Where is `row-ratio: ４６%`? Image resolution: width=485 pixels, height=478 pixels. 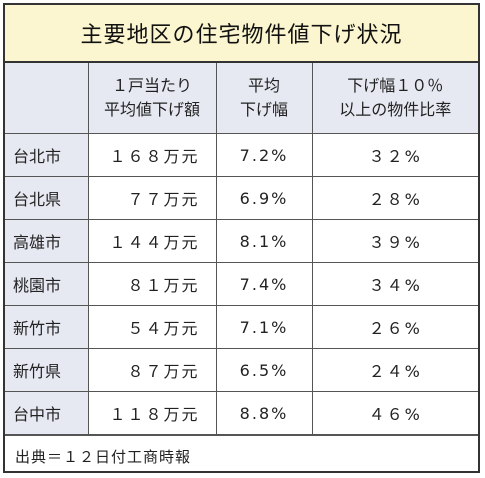
row-ratio: ４６% is located at coordinates (394, 413).